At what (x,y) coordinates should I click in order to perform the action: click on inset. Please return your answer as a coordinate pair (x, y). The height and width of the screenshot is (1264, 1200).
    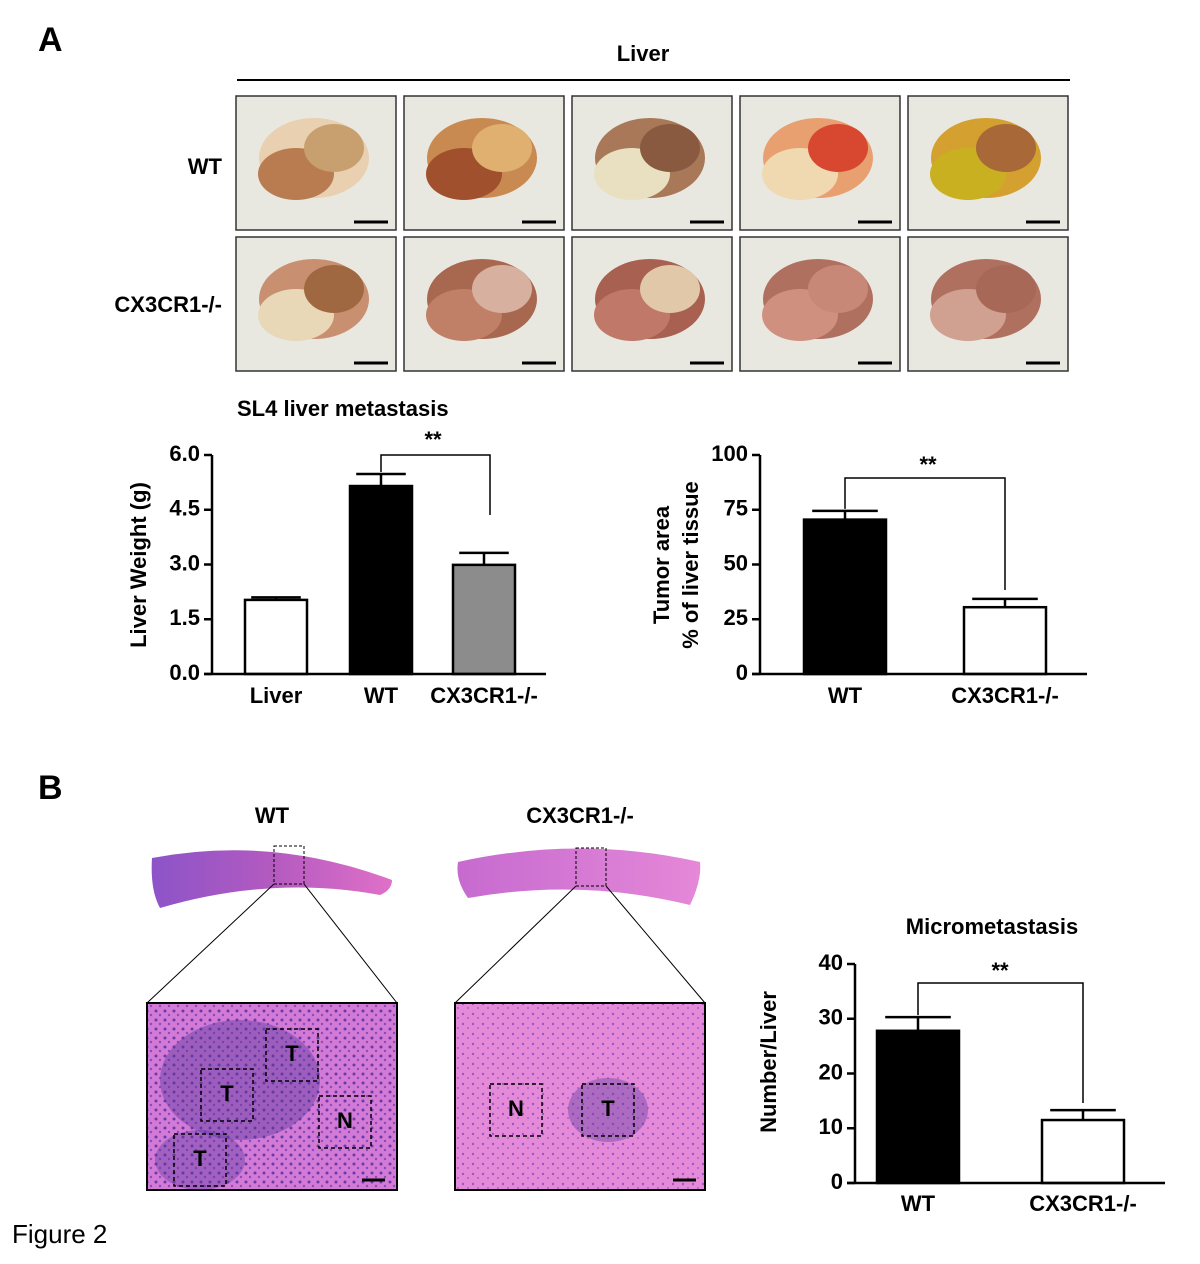
    Looking at the image, I should click on (580, 1096).